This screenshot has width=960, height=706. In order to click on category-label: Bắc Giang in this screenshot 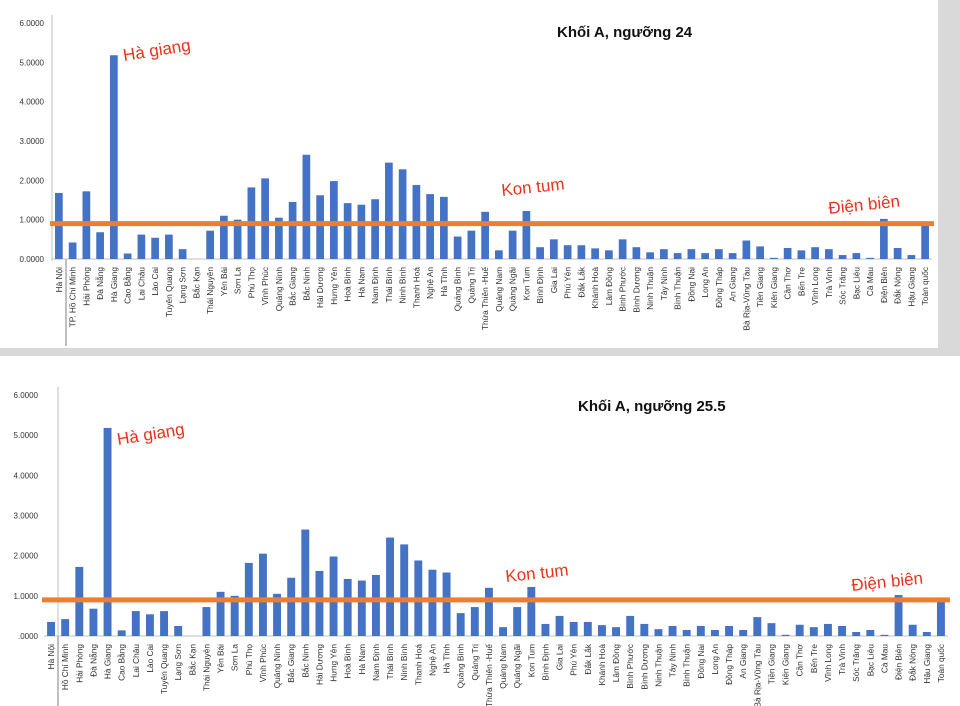, I will do `click(291, 663)`.